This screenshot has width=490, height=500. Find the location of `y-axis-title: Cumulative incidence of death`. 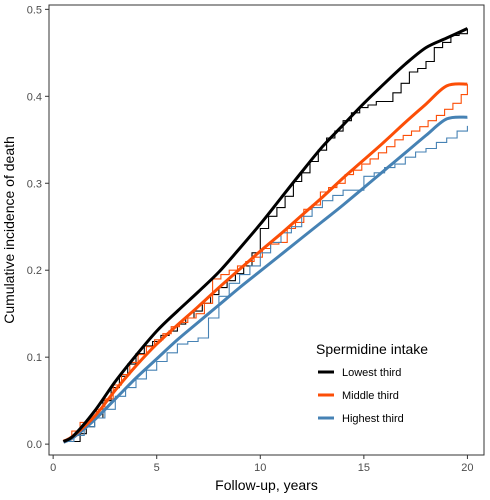

y-axis-title: Cumulative incidence of death is located at coordinates (9, 230).